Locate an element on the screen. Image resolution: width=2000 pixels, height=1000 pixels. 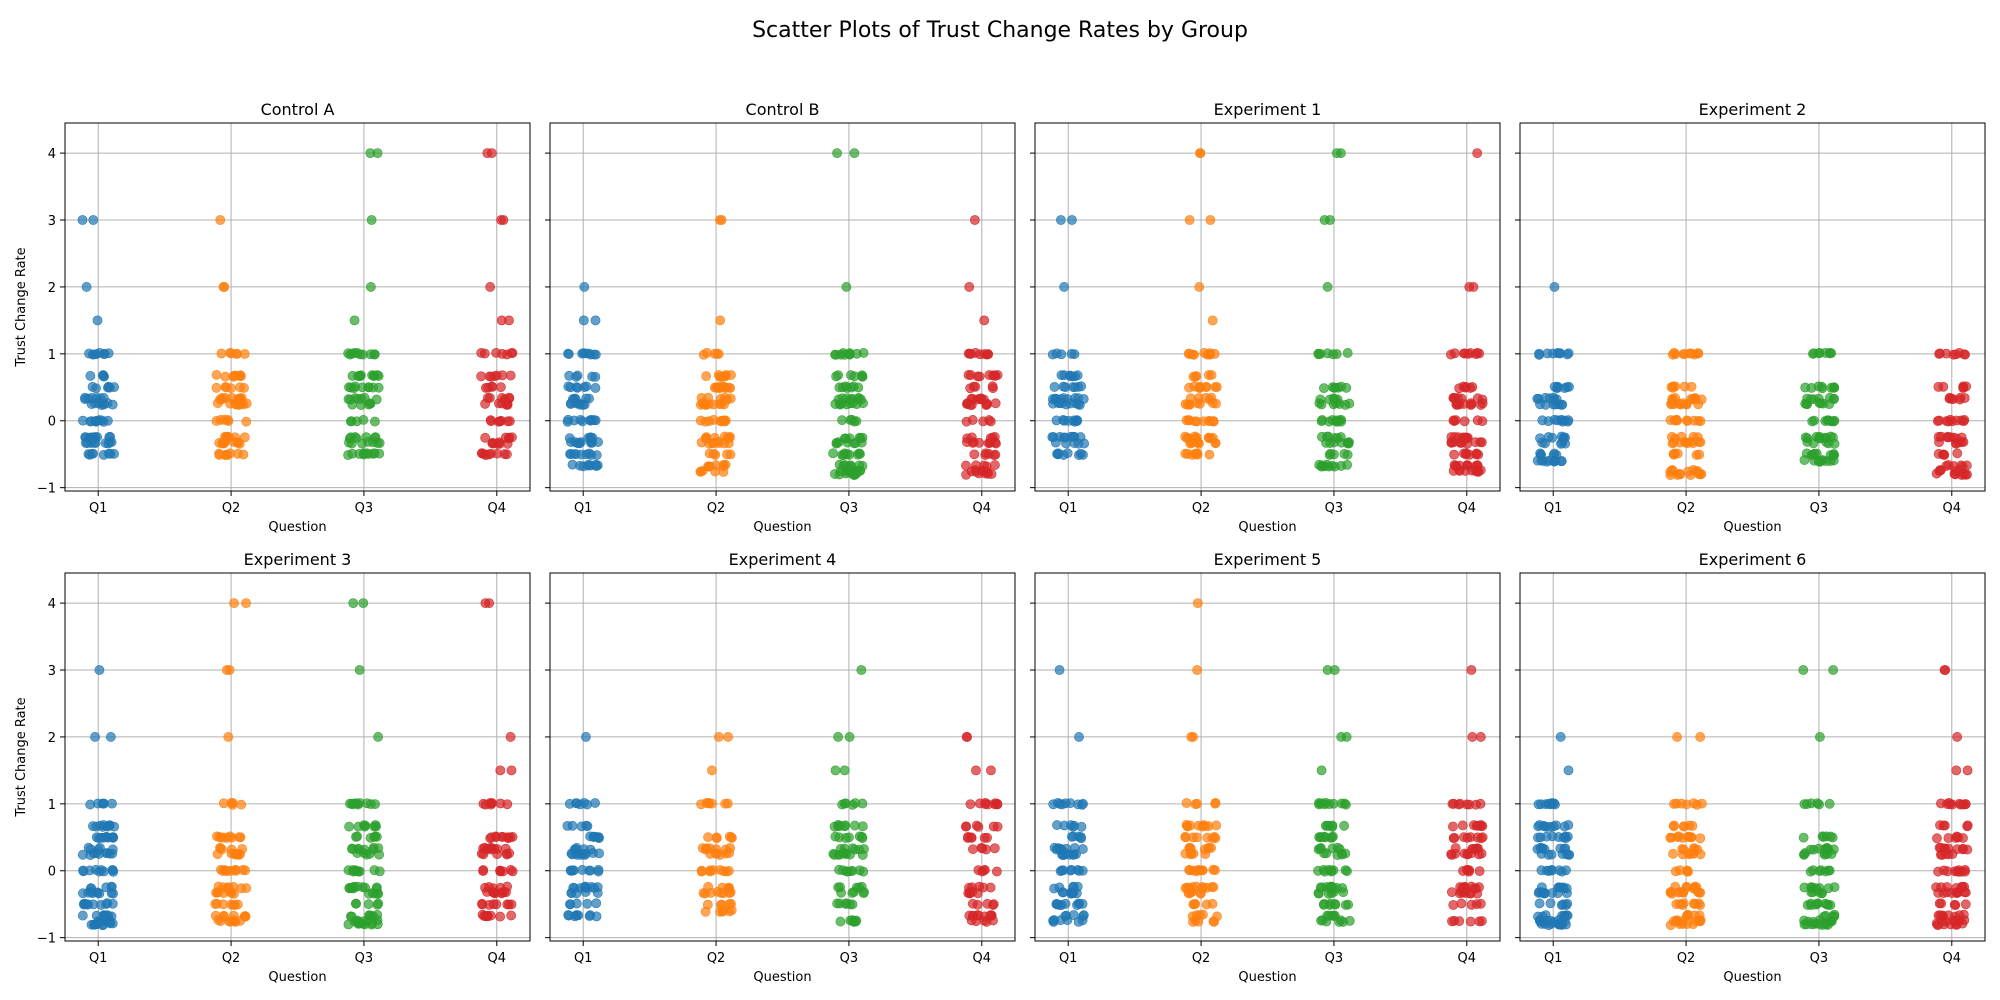
grid is located at coordinates (1267, 307).